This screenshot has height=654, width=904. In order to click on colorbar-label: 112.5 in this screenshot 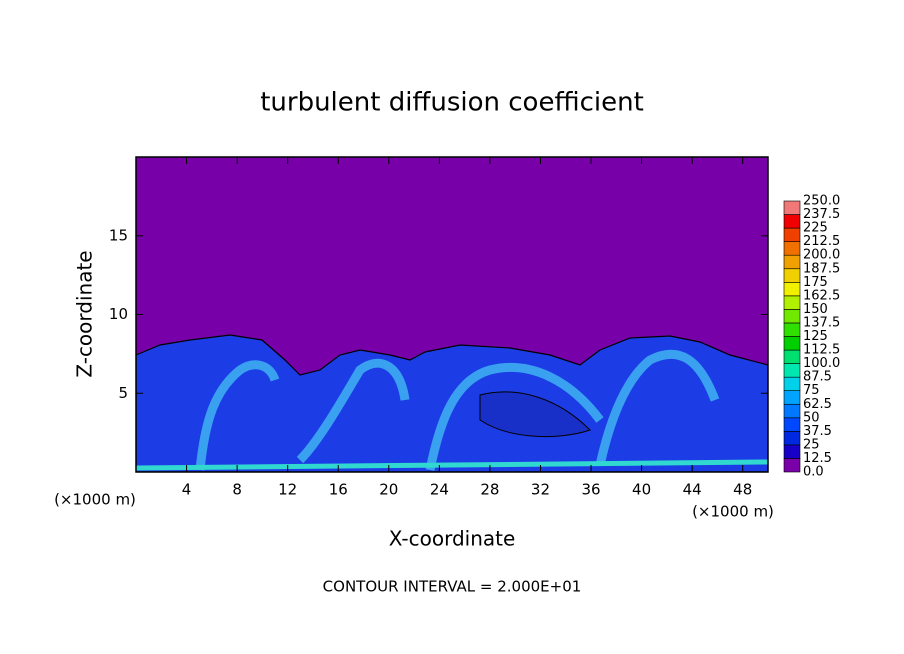, I will do `click(821, 350)`.